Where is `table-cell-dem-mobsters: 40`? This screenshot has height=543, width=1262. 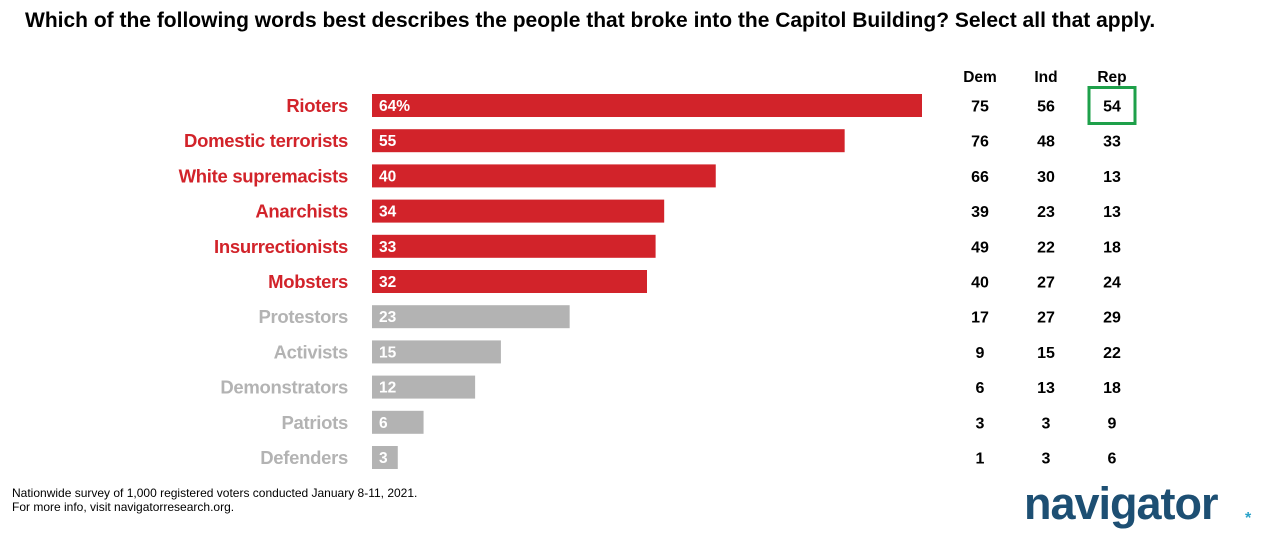
table-cell-dem-mobsters: 40 is located at coordinates (980, 283).